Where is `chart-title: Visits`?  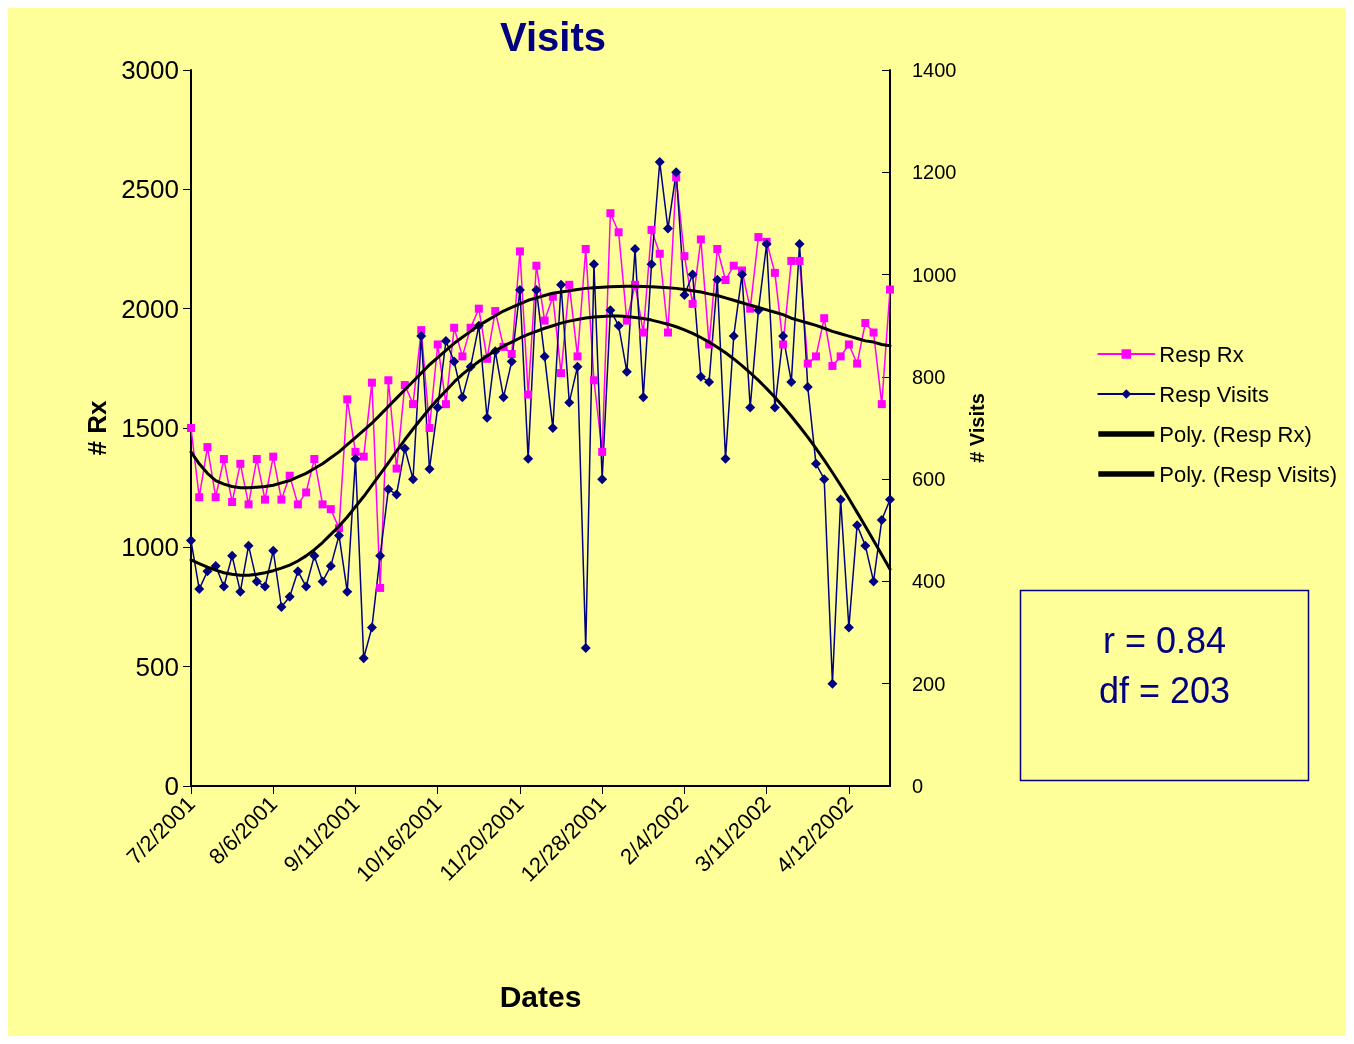 chart-title: Visits is located at coordinates (553, 37).